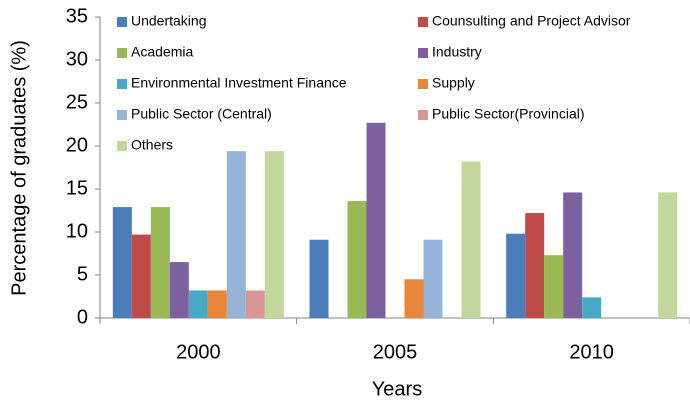 This screenshot has width=690, height=412. What do you see at coordinates (397, 389) in the screenshot?
I see `x-axis-label: Years` at bounding box center [397, 389].